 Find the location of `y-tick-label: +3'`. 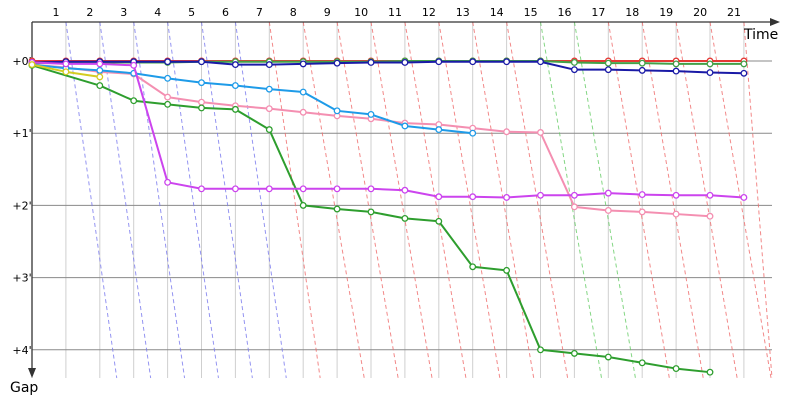

y-tick-label: +3' is located at coordinates (21, 278).